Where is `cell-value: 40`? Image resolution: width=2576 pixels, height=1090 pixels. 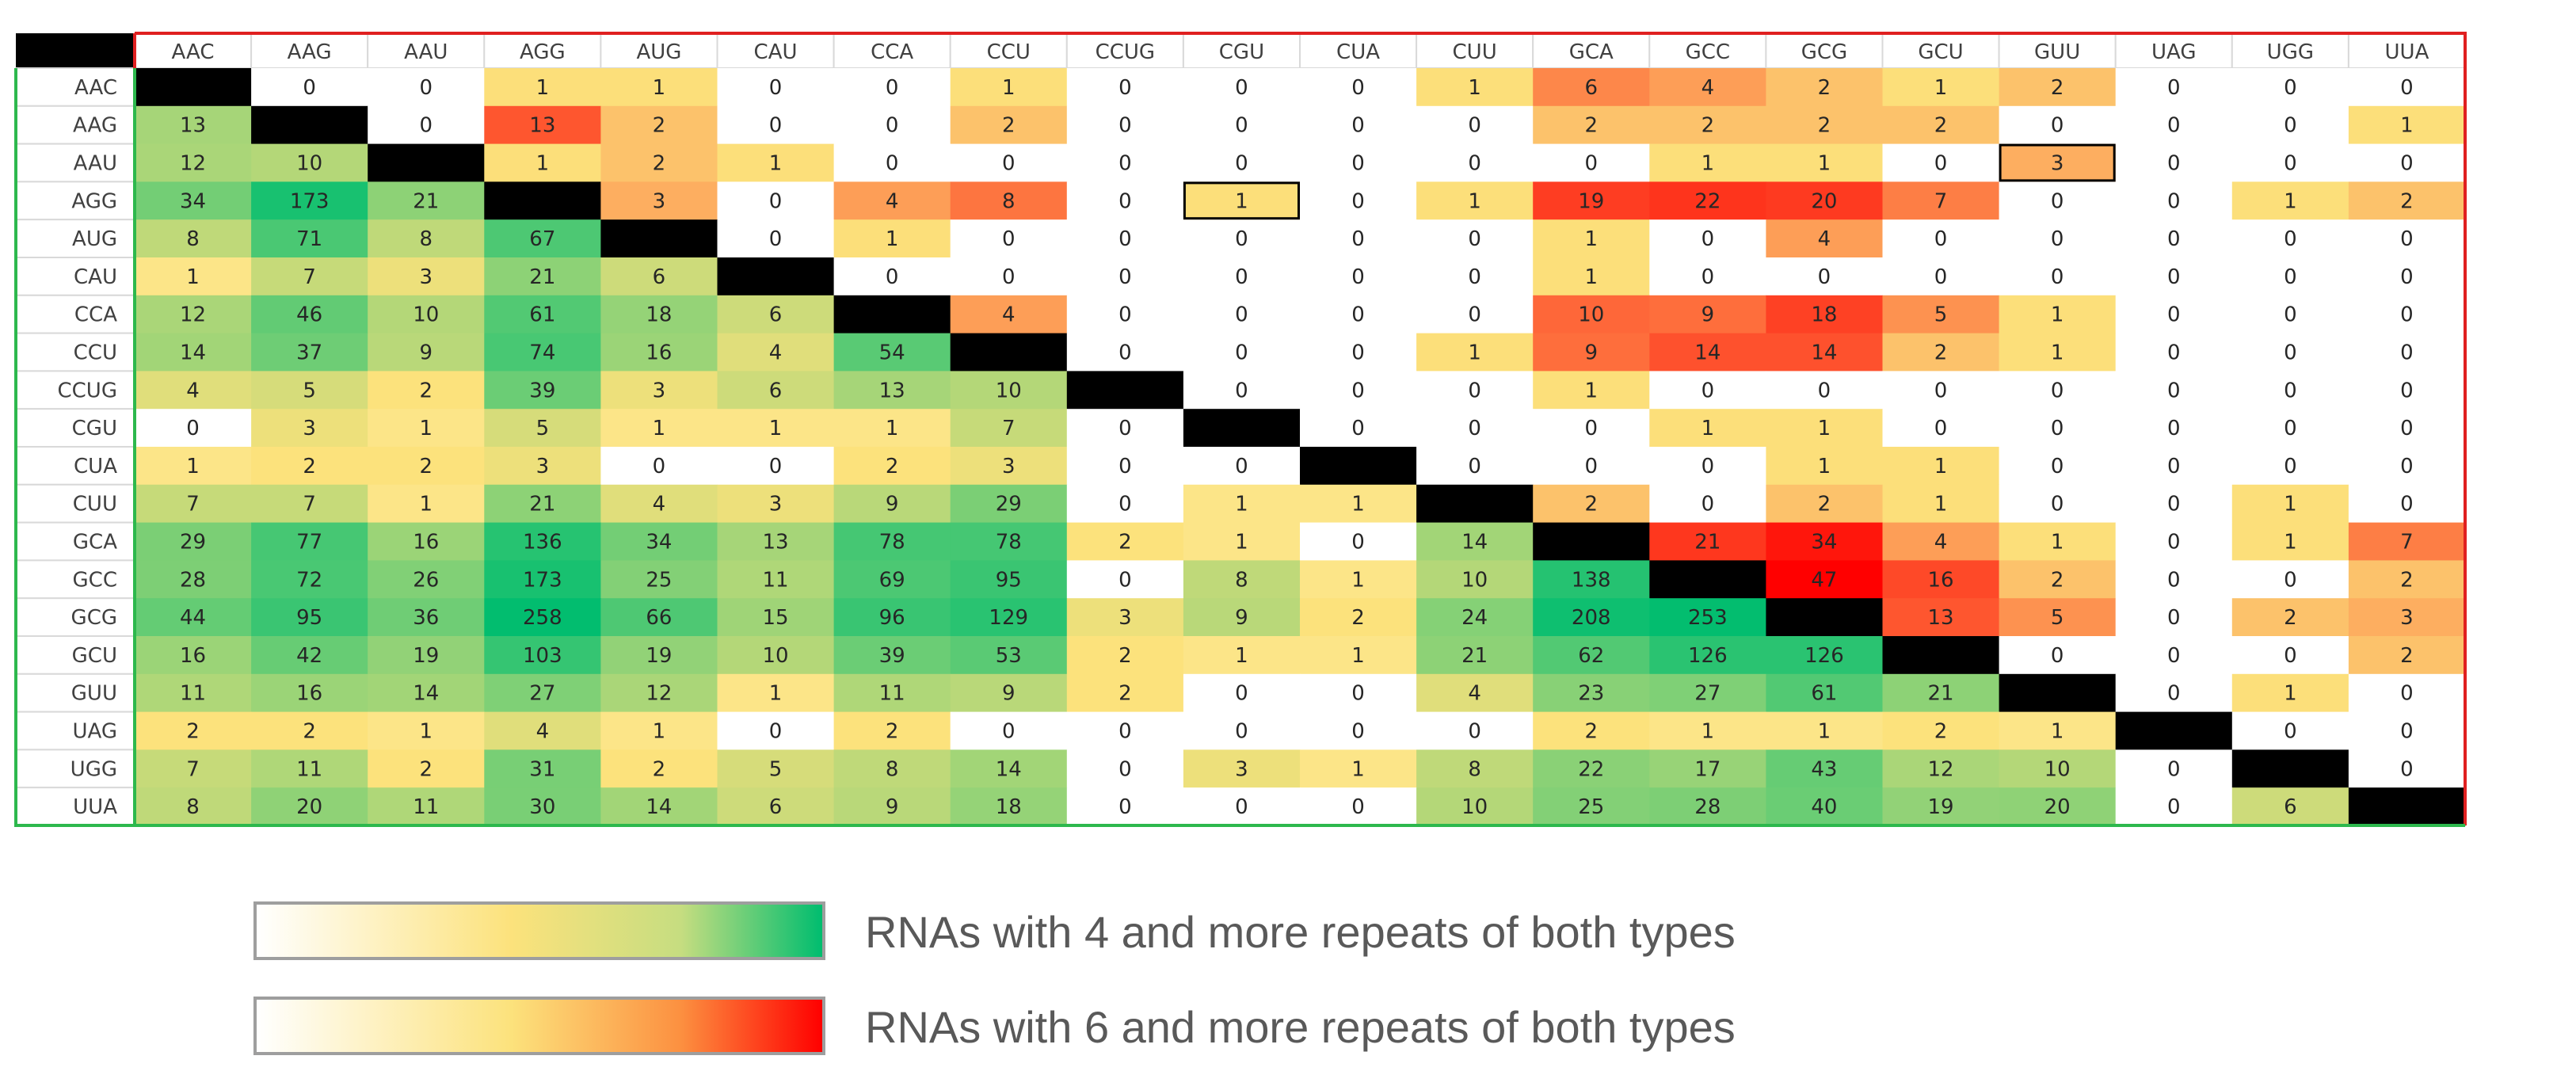 cell-value: 40 is located at coordinates (1824, 807).